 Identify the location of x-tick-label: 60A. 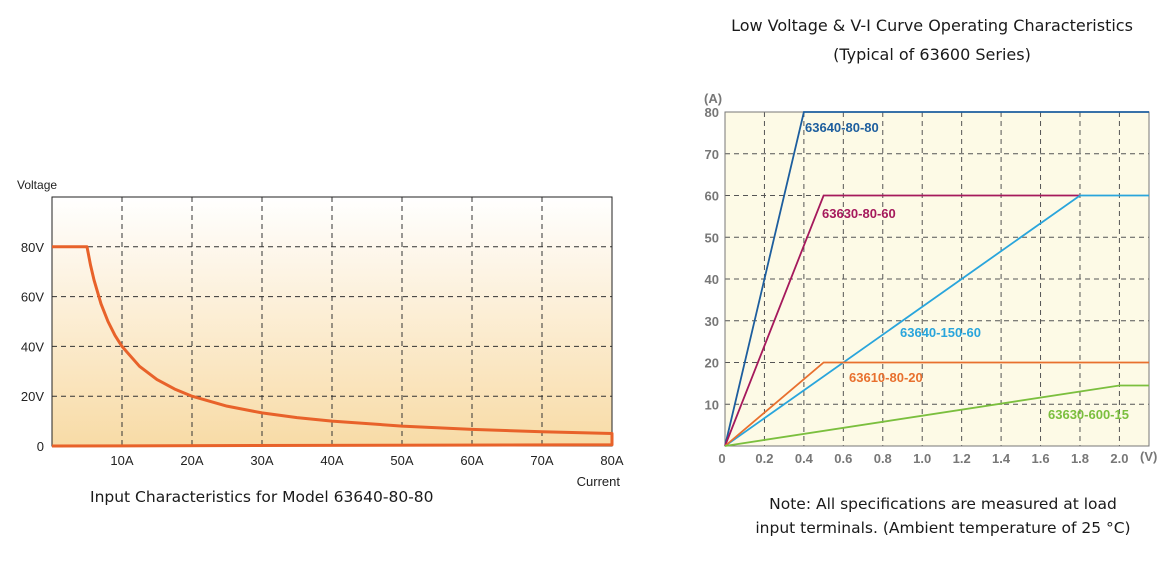
(471, 460).